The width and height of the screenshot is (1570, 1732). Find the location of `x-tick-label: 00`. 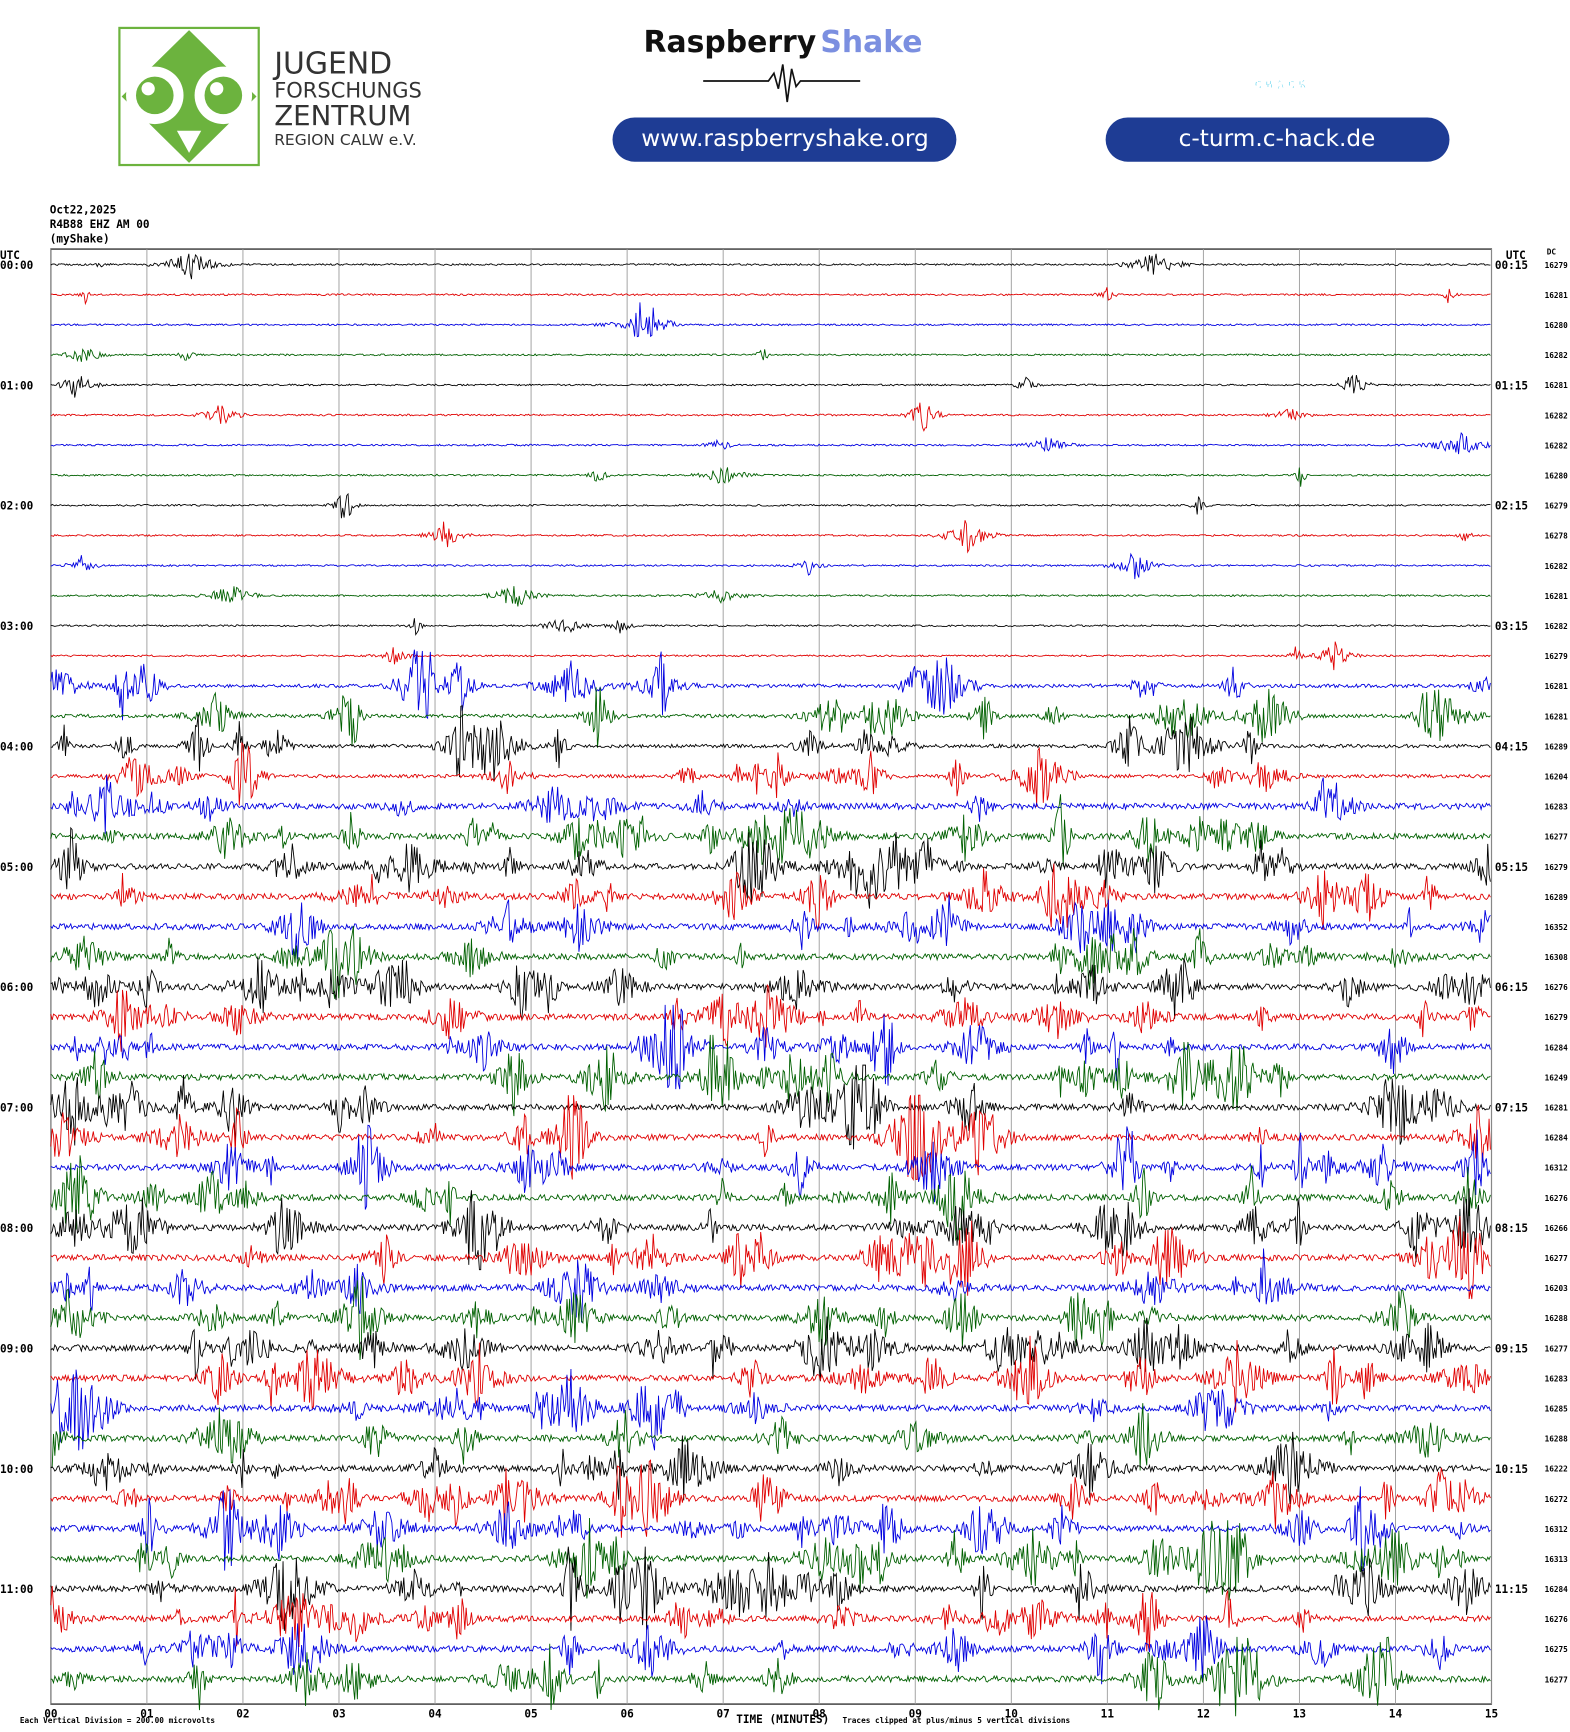

x-tick-label: 00 is located at coordinates (50, 1713).